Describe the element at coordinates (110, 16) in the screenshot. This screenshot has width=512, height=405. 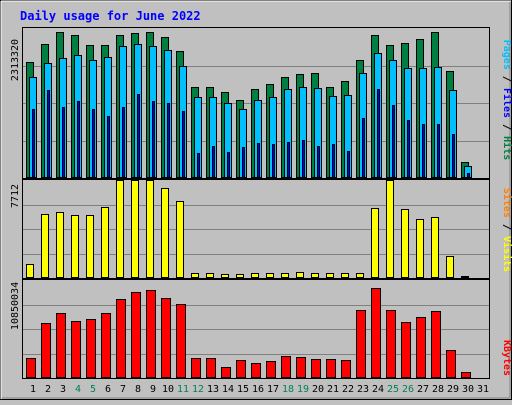
I see `chart-title: Daily usage for June 2022` at that location.